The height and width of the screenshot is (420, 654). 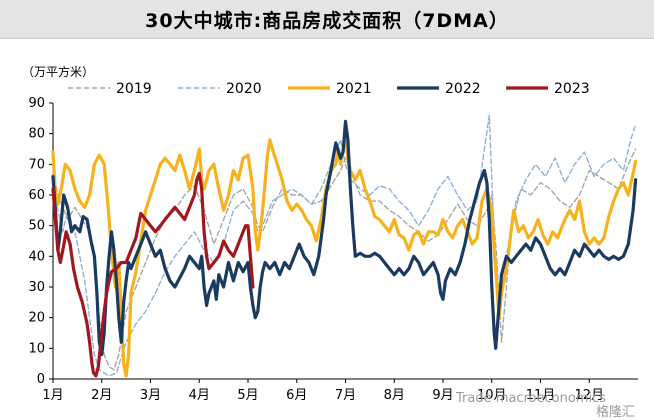 I want to click on watermark: Trade macroeconomics 格隆汇, so click(x=545, y=405).